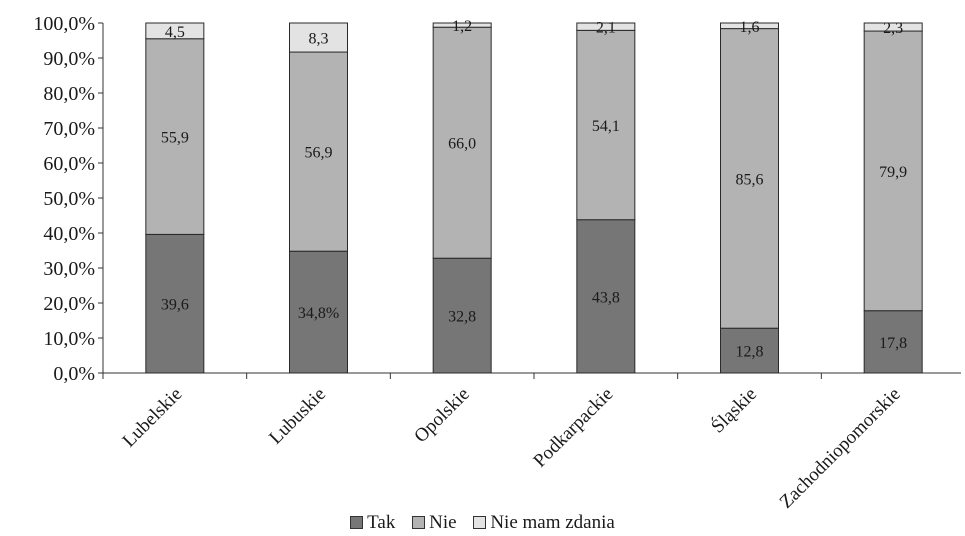 The image size is (965, 536). I want to click on data-label-nie-mam-zdania: 2,3, so click(893, 28).